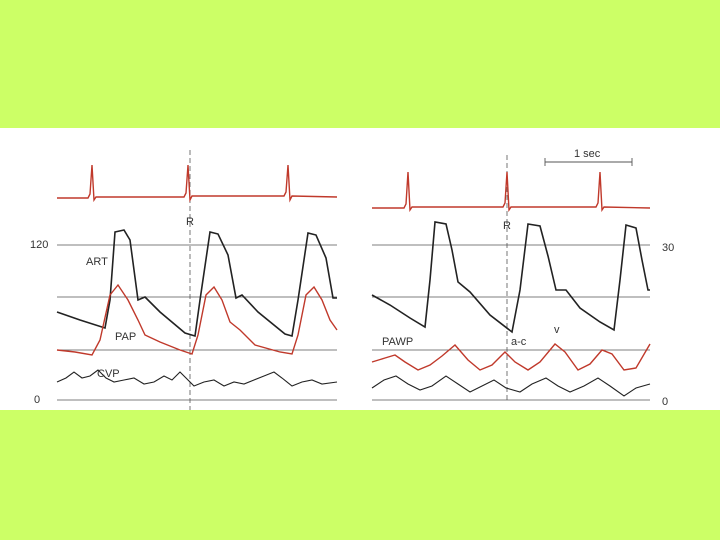 The width and height of the screenshot is (720, 540). Describe the element at coordinates (108, 374) in the screenshot. I see `trace-label: CVP` at that location.